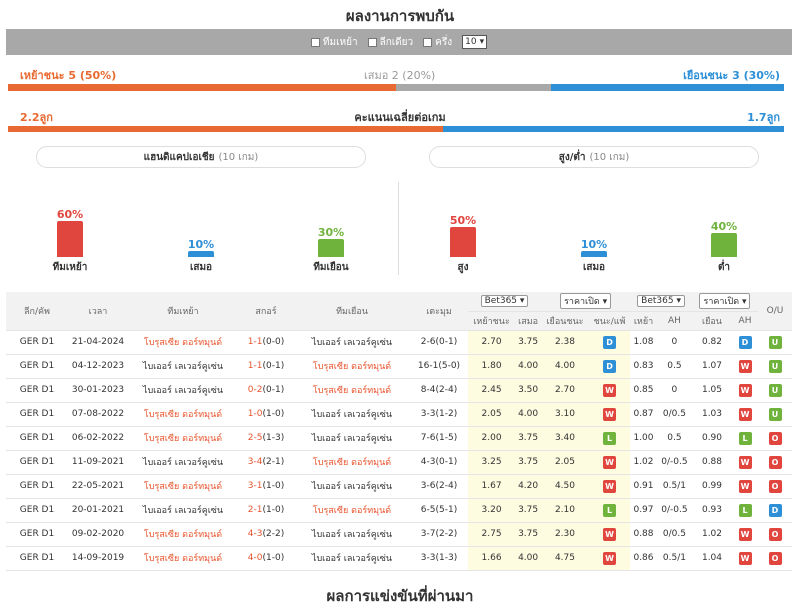  Describe the element at coordinates (725, 301) in the screenshot. I see `open2-select: ราคาเปิด ▾` at that location.